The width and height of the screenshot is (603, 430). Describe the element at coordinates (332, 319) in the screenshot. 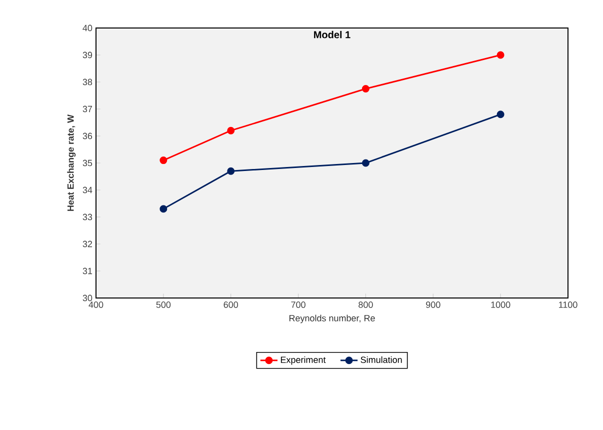

I see `x-axis-title: Reynolds number, Re` at that location.